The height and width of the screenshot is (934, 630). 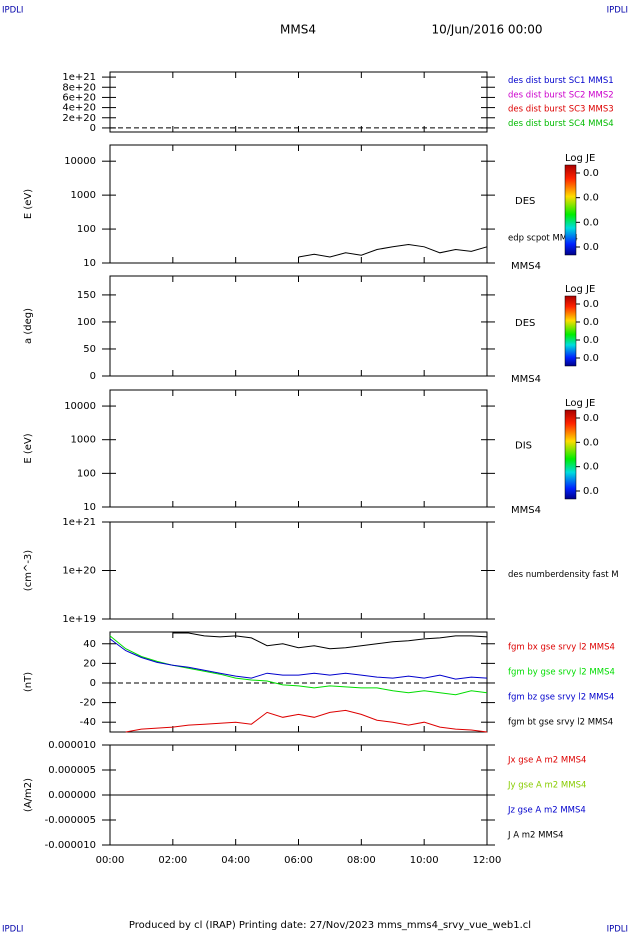 I want to click on annotation: des numberdensity fast M, so click(x=563, y=575).